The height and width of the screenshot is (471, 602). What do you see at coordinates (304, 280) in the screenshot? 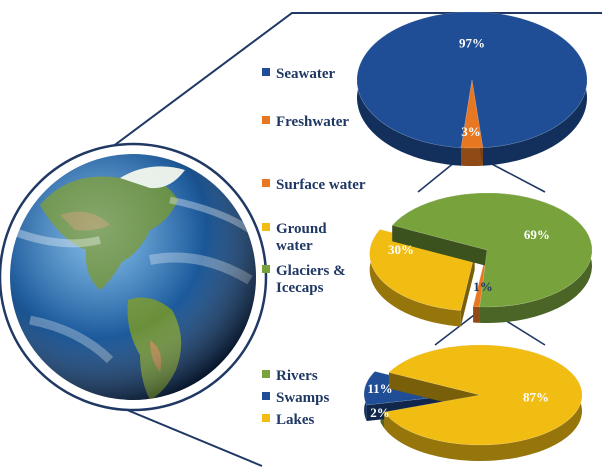
I see `legend-glaciers-icecaps: Glaciers & Icecaps` at bounding box center [304, 280].